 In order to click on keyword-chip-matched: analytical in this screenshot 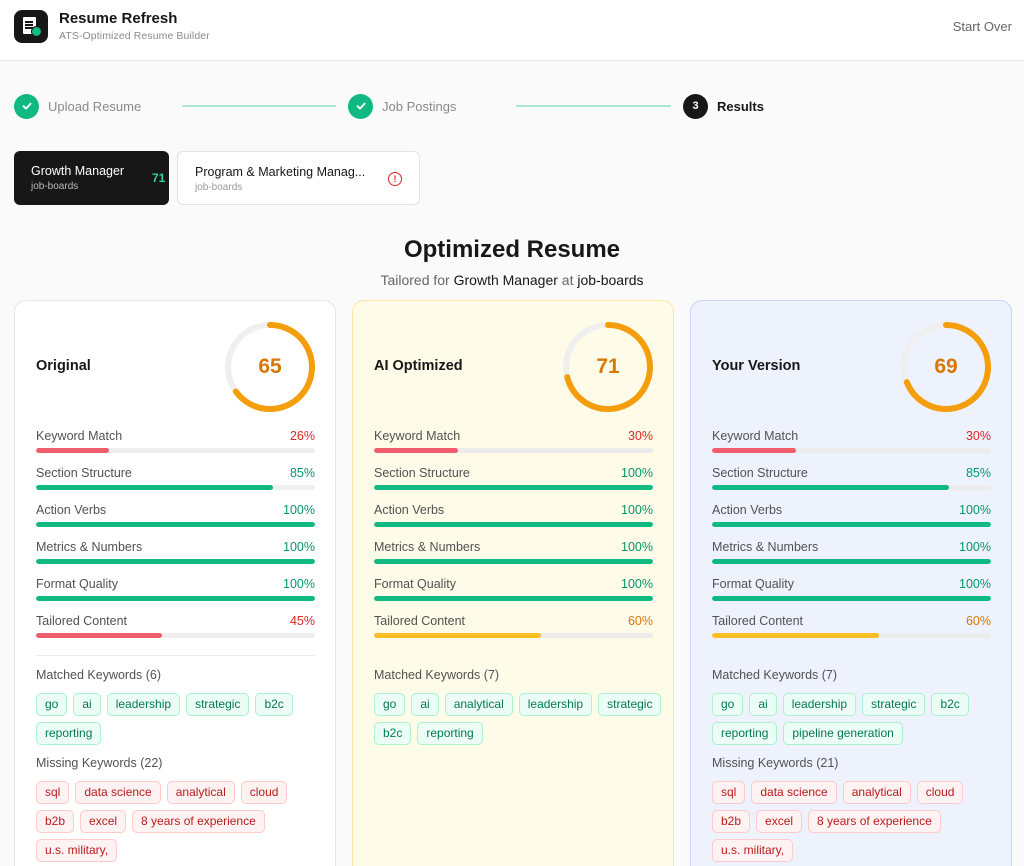, I will do `click(478, 704)`.